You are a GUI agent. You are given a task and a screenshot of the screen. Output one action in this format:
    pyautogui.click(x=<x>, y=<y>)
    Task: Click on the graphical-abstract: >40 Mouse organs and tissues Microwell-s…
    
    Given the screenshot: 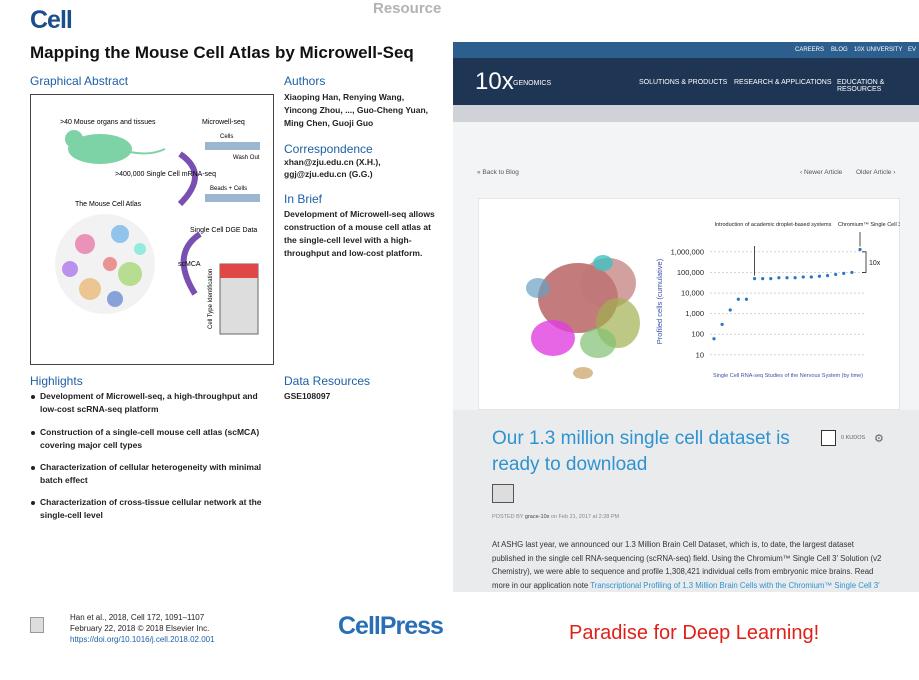 What is the action you would take?
    pyautogui.click(x=152, y=229)
    